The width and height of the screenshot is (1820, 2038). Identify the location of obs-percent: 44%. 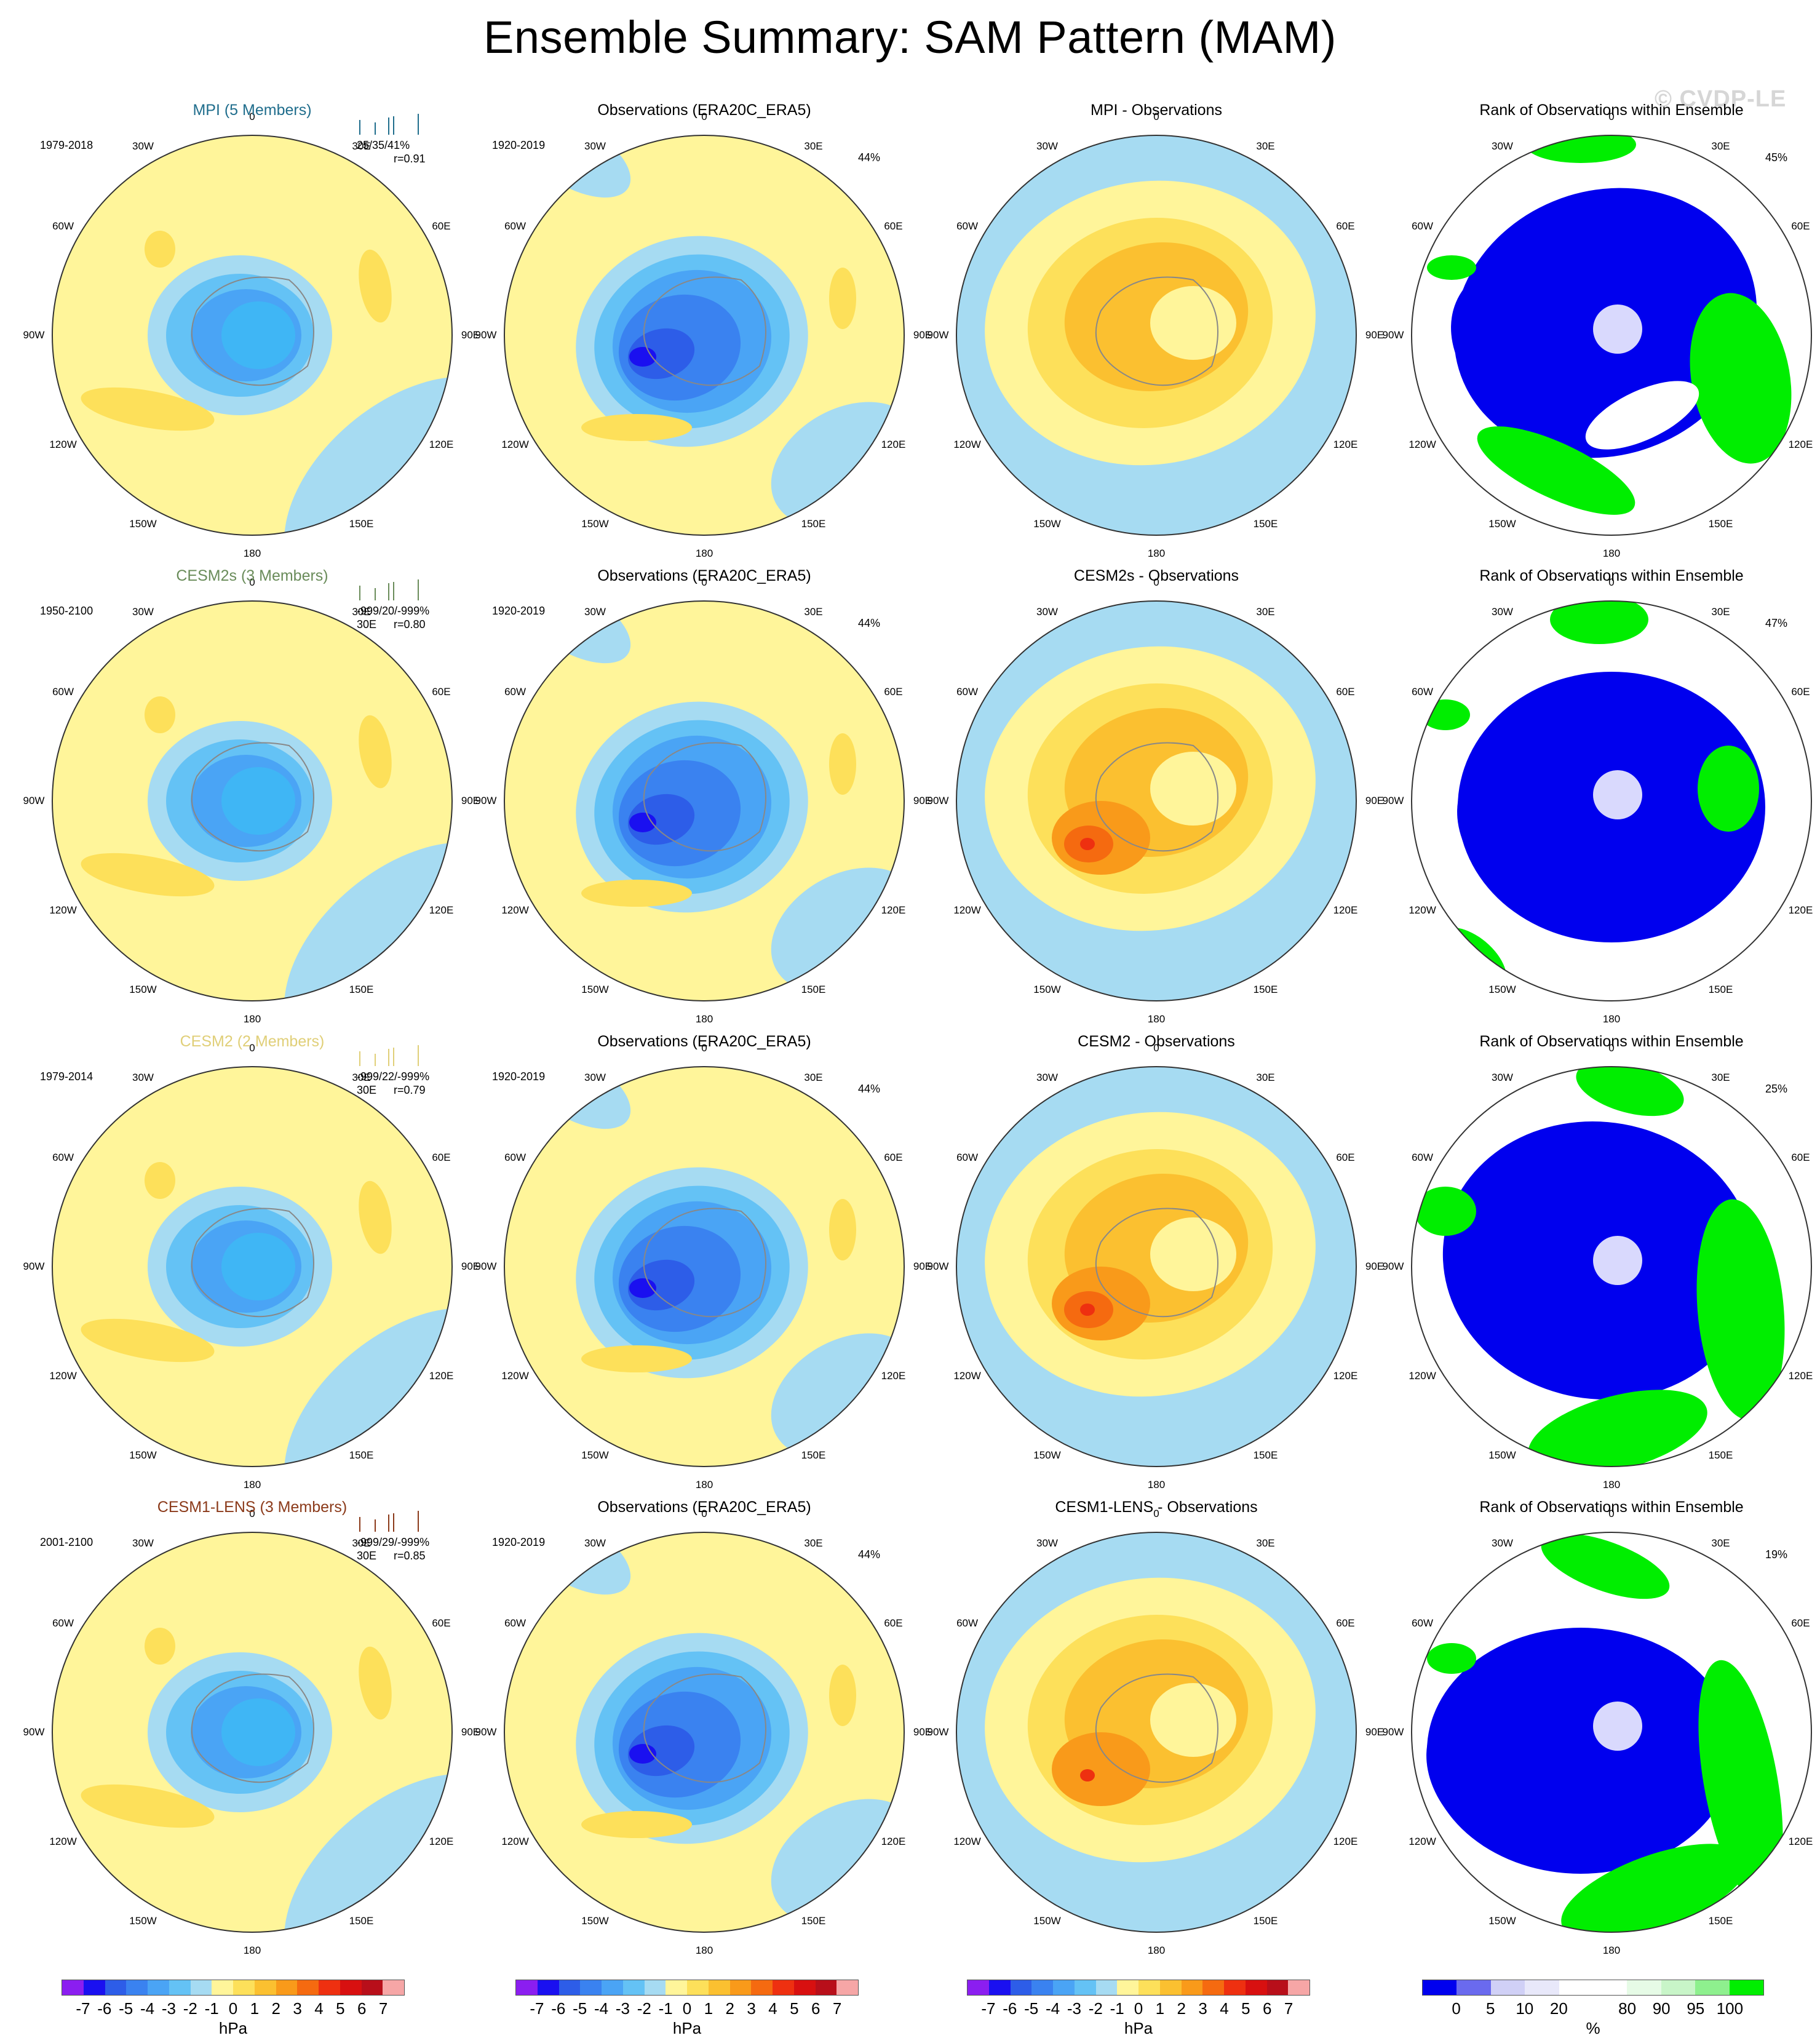
(870, 623).